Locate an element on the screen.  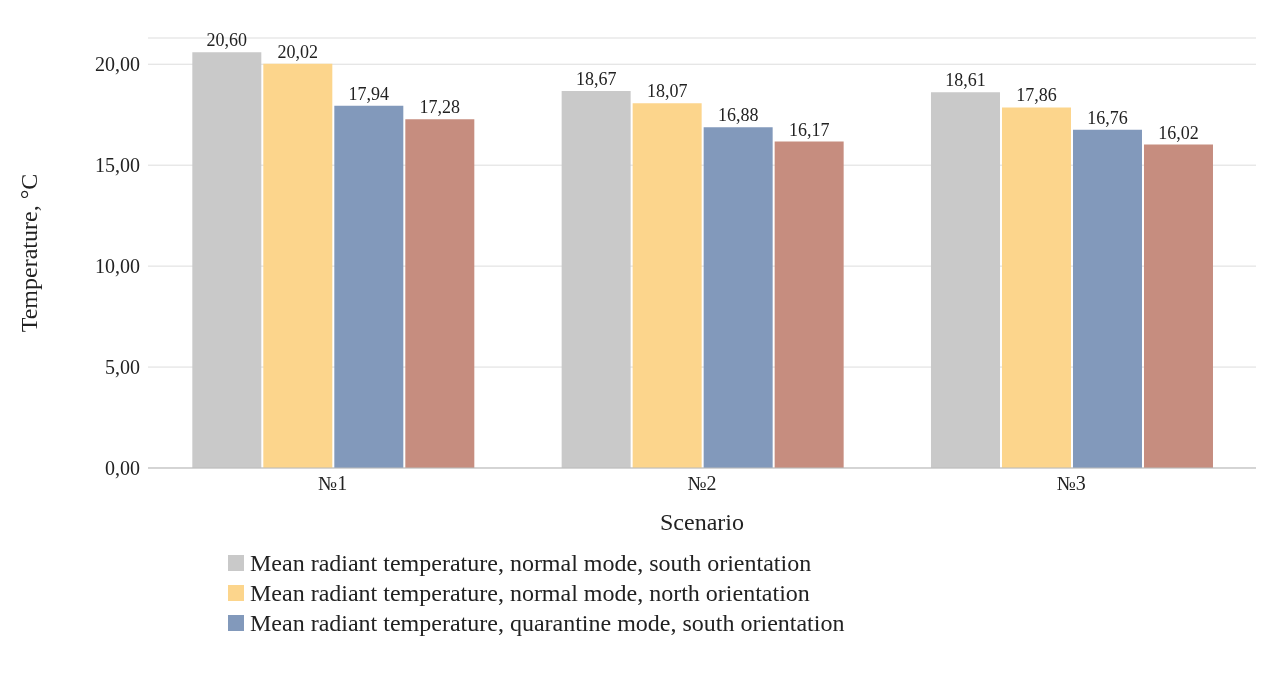
legend-label: Mean radiant temperature, quarantine mode, south orientation is located at coordinates (547, 623).